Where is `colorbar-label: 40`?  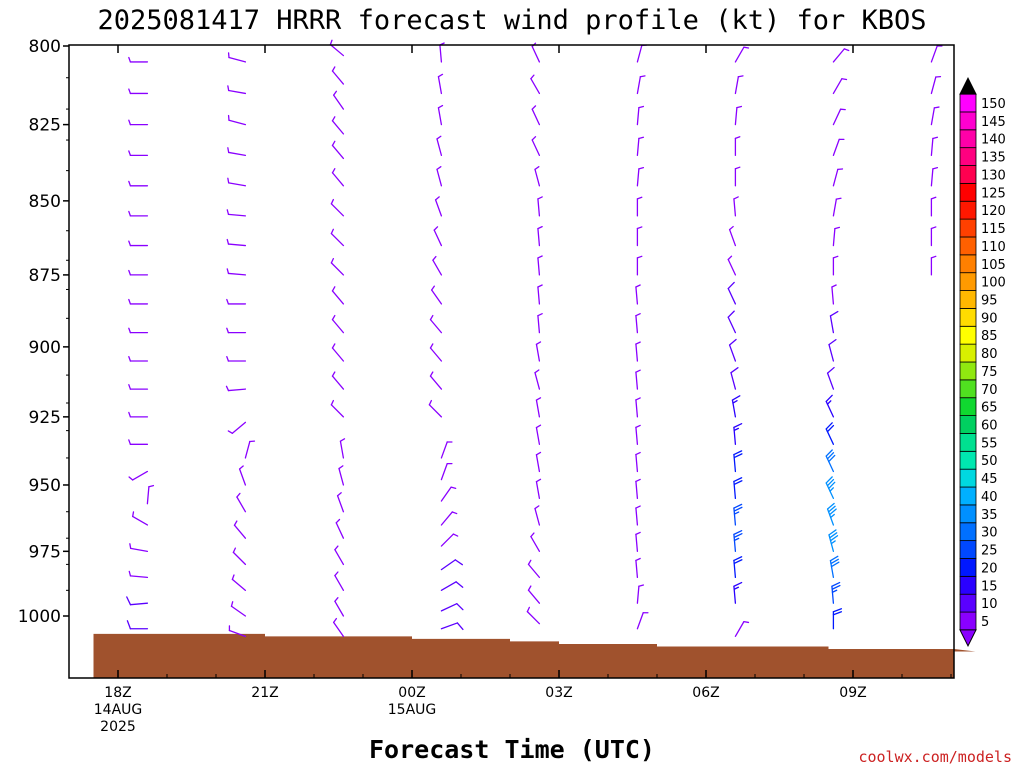 colorbar-label: 40 is located at coordinates (989, 497).